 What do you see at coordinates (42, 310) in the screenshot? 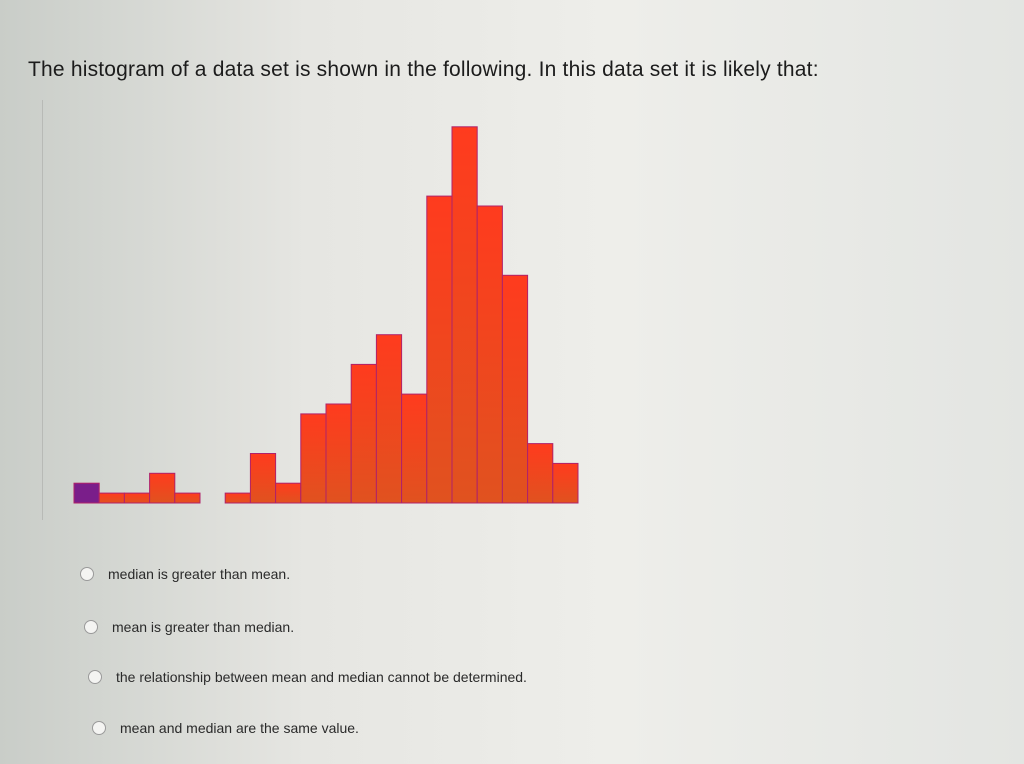
I see `content-divider` at bounding box center [42, 310].